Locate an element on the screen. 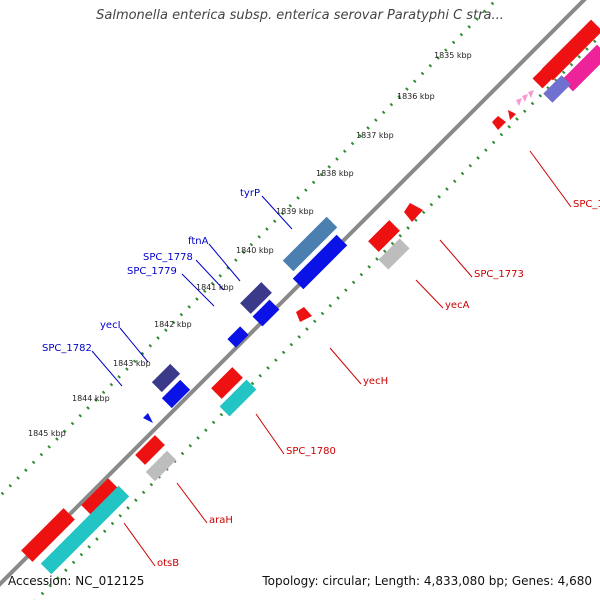  tick-label: 1837 kbp is located at coordinates (375, 135).